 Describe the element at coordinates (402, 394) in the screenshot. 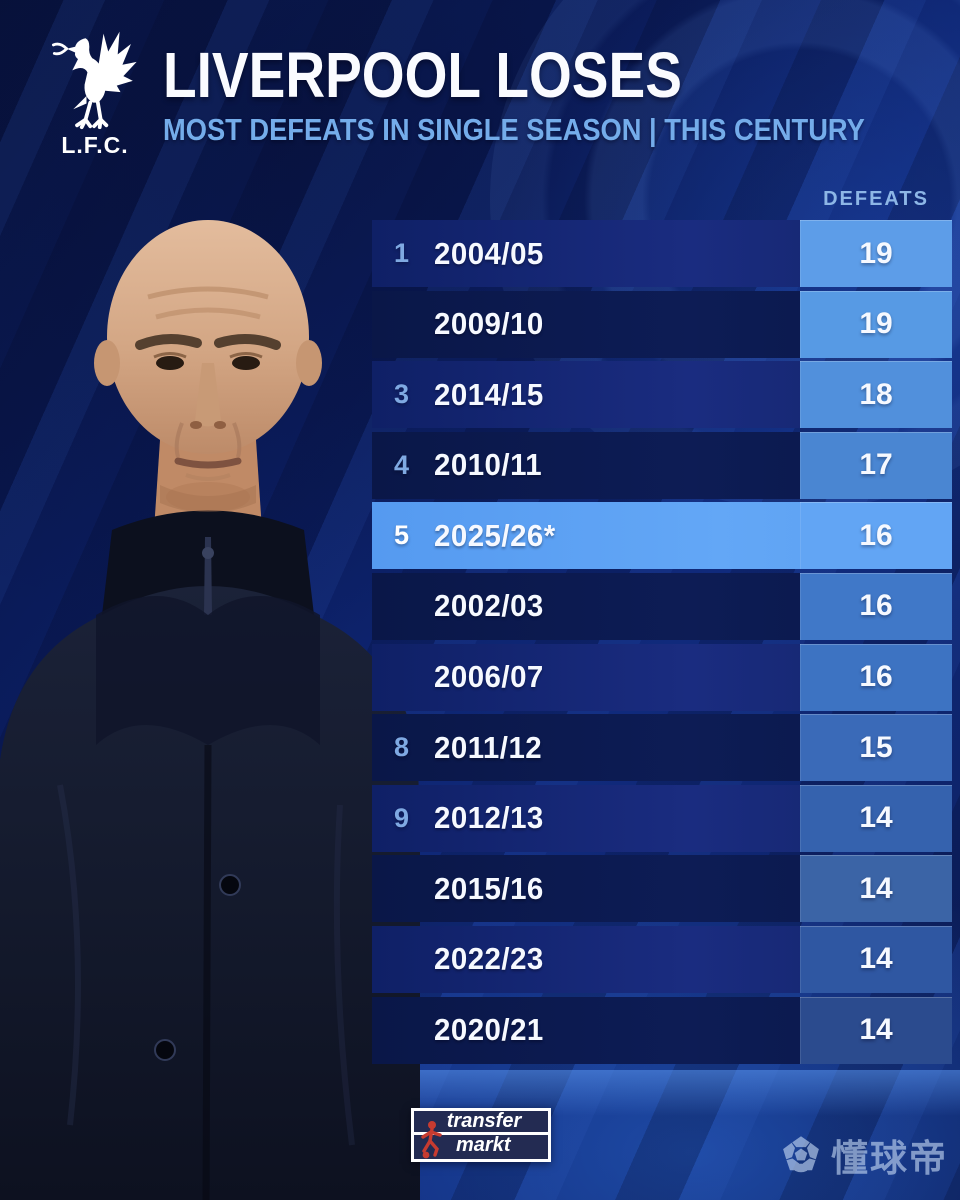

I see `rank-cell: 3` at that location.